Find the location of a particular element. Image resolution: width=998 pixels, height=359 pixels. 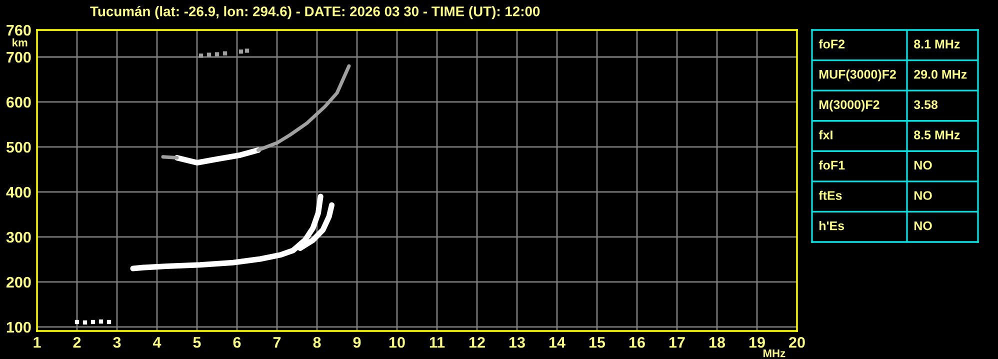

text: foF1 is located at coordinates (831, 165).